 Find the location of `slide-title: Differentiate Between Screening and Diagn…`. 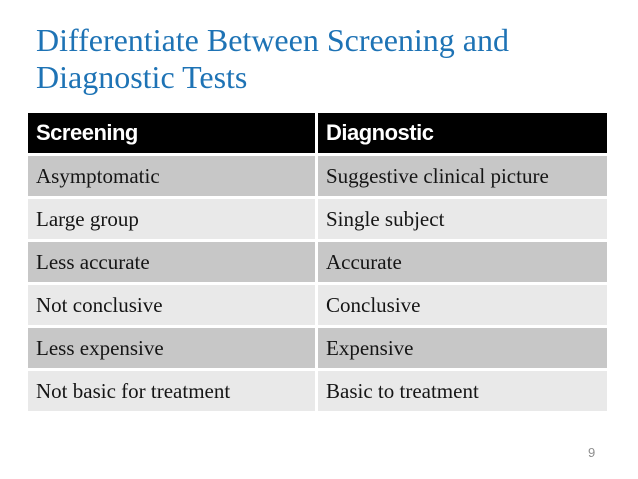

slide-title: Differentiate Between Screening and Diagn… is located at coordinates (272, 59).